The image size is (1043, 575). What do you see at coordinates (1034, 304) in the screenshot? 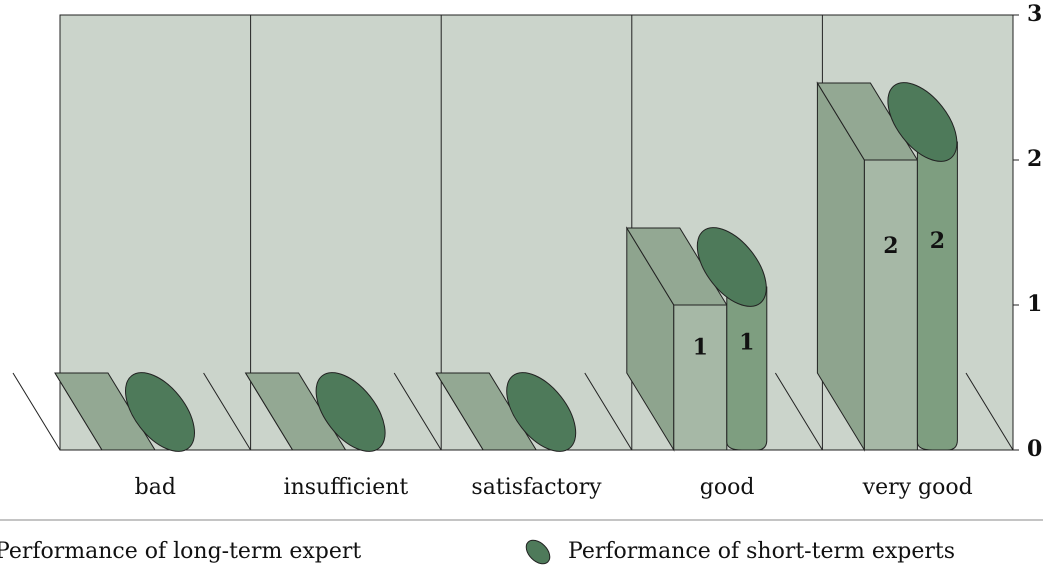
I see `y-tick-label: 1` at bounding box center [1034, 304].